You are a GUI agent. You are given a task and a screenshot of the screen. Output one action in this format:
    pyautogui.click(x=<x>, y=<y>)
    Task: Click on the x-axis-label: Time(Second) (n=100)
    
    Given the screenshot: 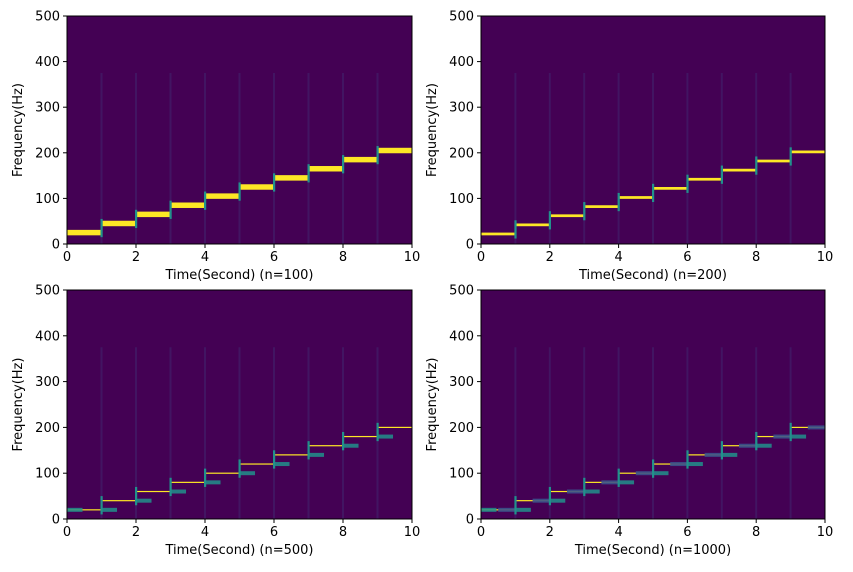 What is the action you would take?
    pyautogui.click(x=238, y=275)
    